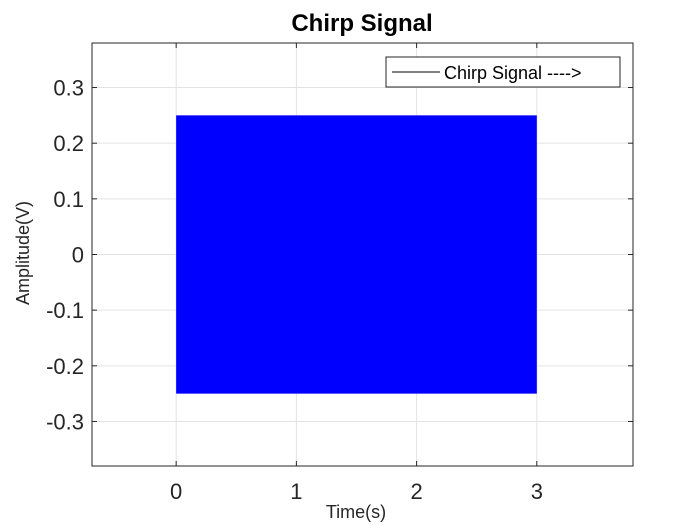 The width and height of the screenshot is (700, 525). What do you see at coordinates (68, 143) in the screenshot?
I see `y-tick-label: 0.2` at bounding box center [68, 143].